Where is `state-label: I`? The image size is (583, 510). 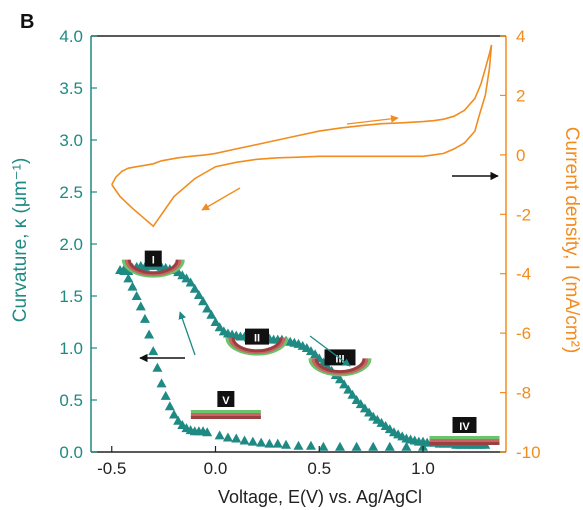 state-label: I is located at coordinates (153, 261).